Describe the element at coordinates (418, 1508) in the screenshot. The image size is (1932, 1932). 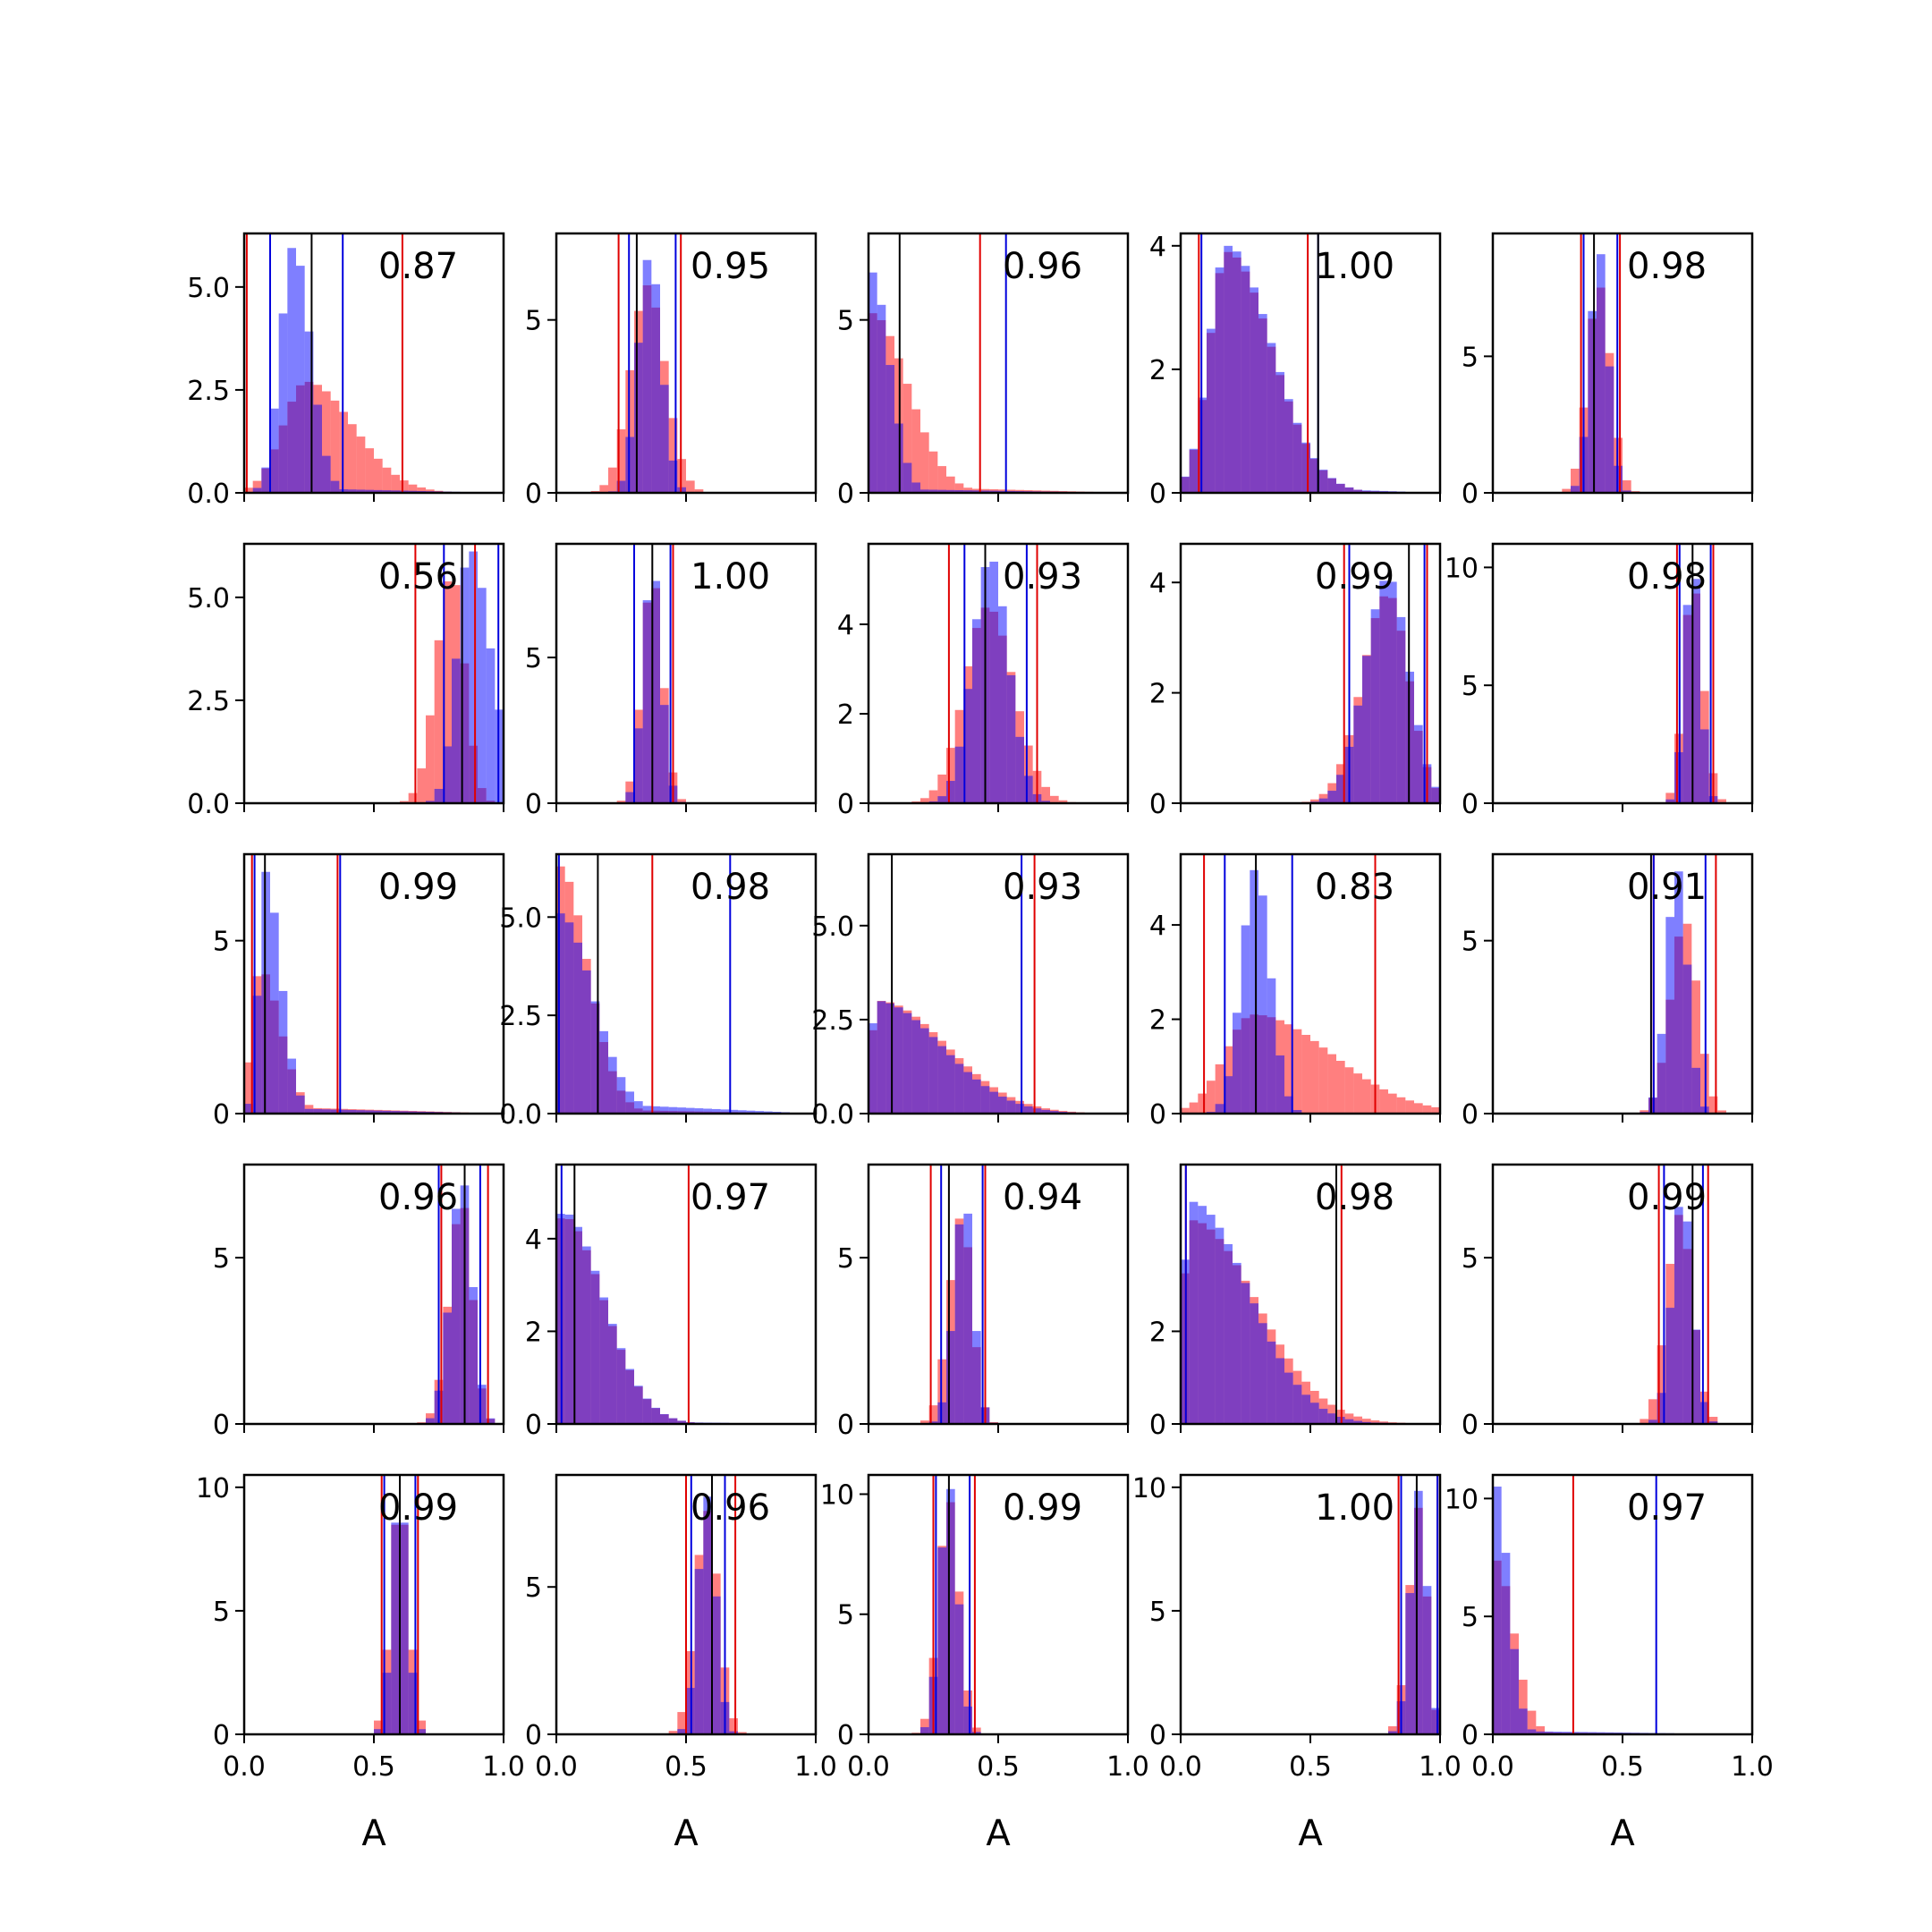
I see `correlation-annotation: 0.99` at that location.